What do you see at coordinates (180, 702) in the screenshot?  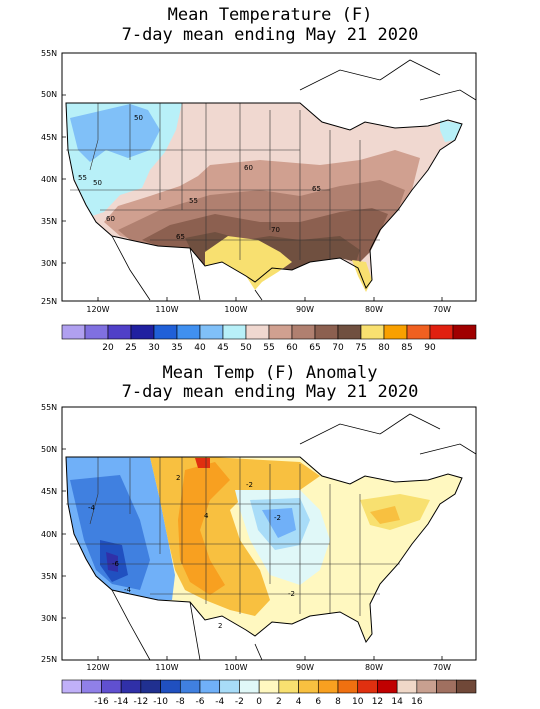 I see `bottom-colorbar-label: -8` at bounding box center [180, 702].